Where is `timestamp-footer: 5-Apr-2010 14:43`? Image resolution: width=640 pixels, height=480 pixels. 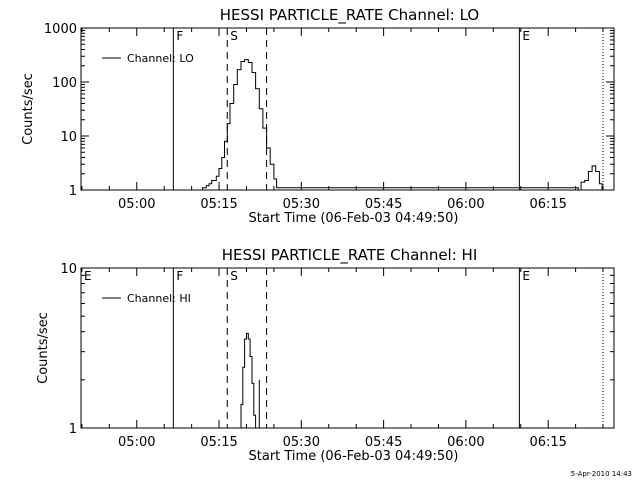 timestamp-footer: 5-Apr-2010 14:43 is located at coordinates (601, 474).